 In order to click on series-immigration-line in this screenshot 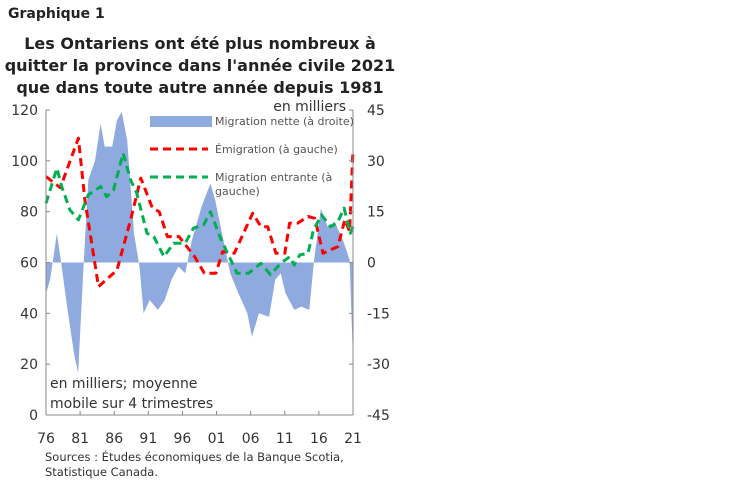, I will do `click(199, 214)`.